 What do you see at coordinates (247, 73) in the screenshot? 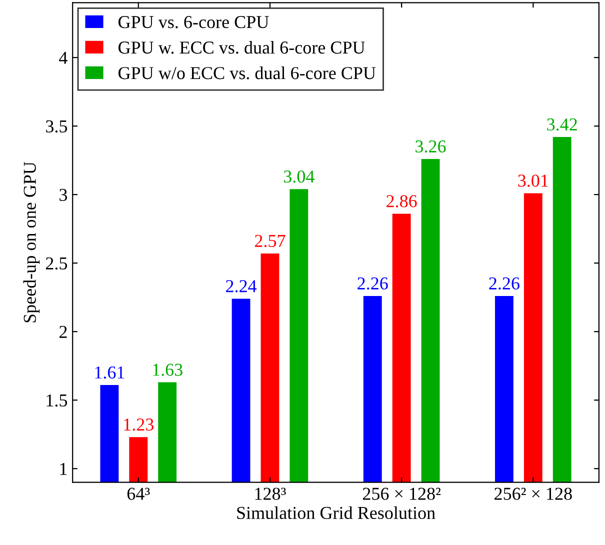
I see `legend-label: GPU w/o ECC vs. dual 6-core CPU` at bounding box center [247, 73].